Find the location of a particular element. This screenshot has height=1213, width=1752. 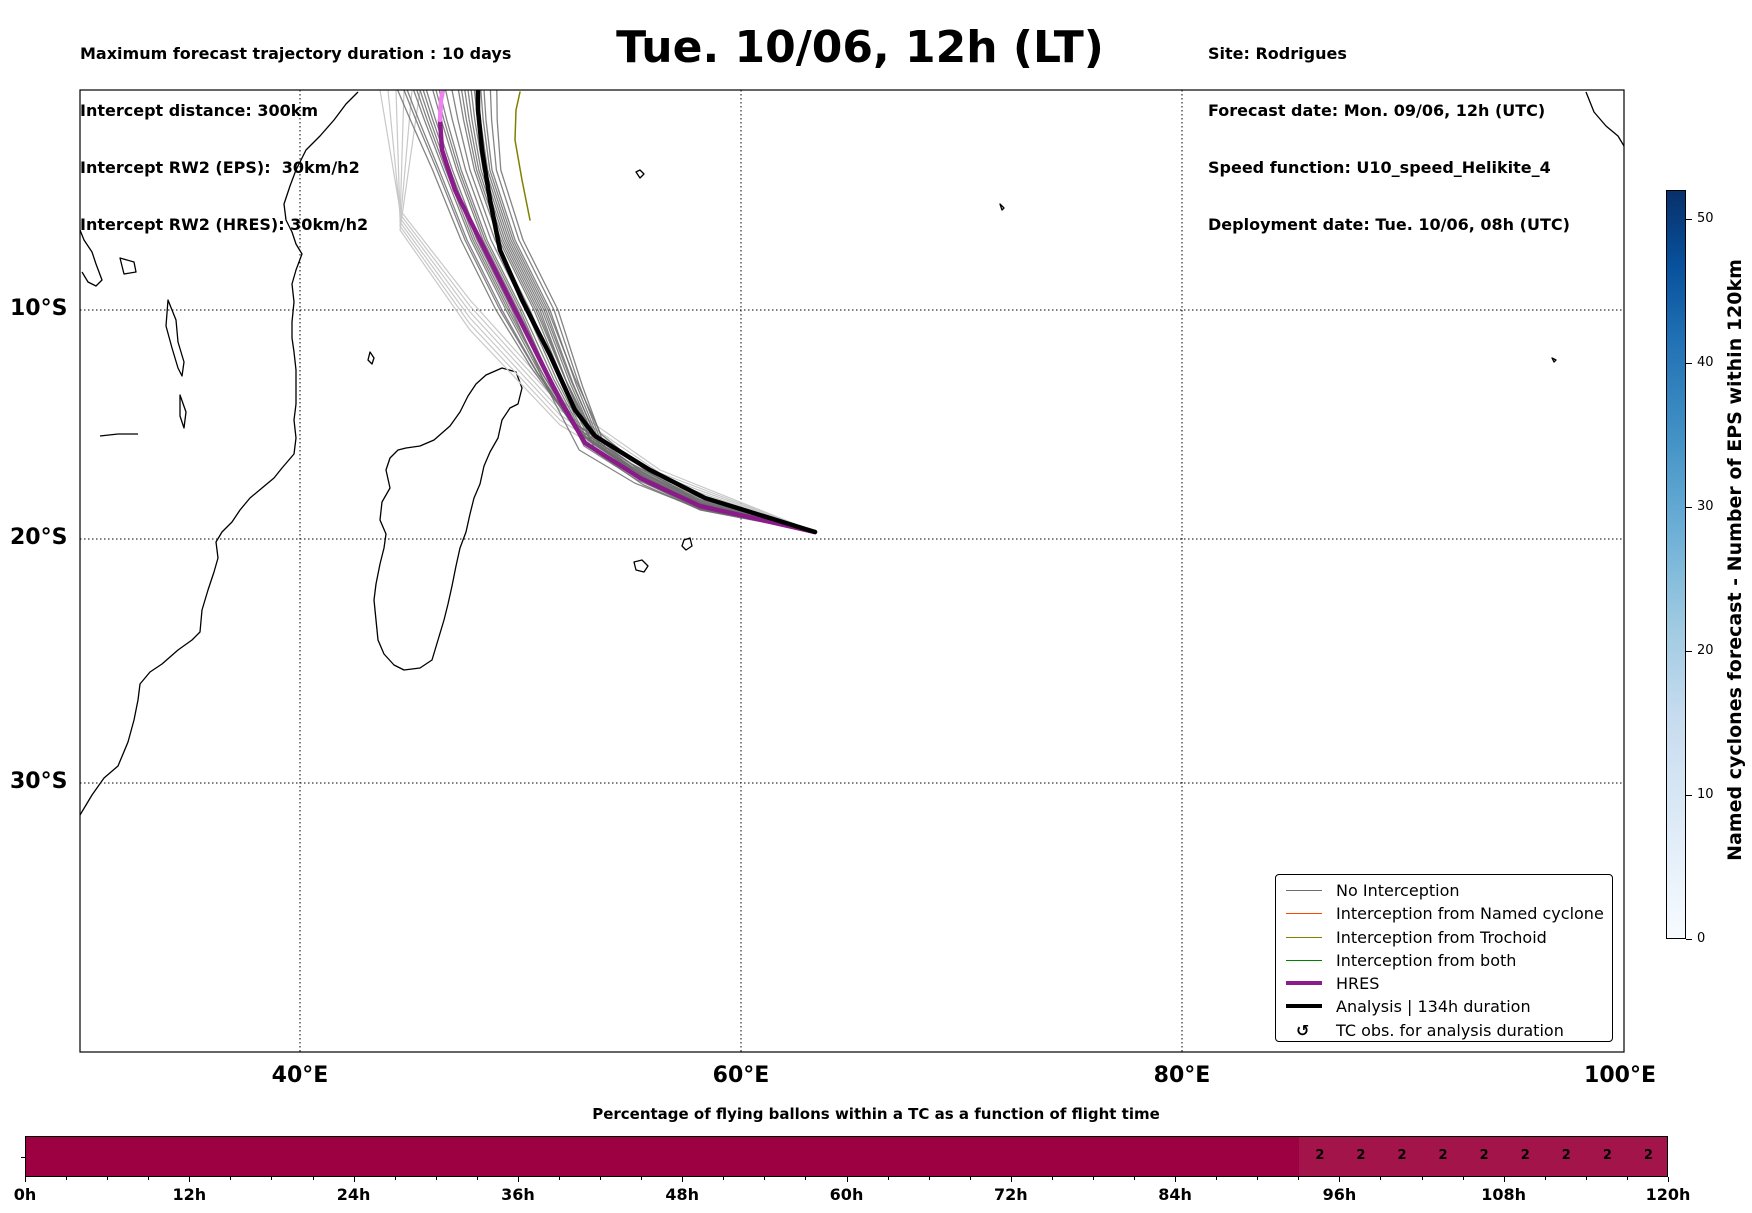

site-line: Speed function: U10_speed_Helikite_4 is located at coordinates (1379, 167).